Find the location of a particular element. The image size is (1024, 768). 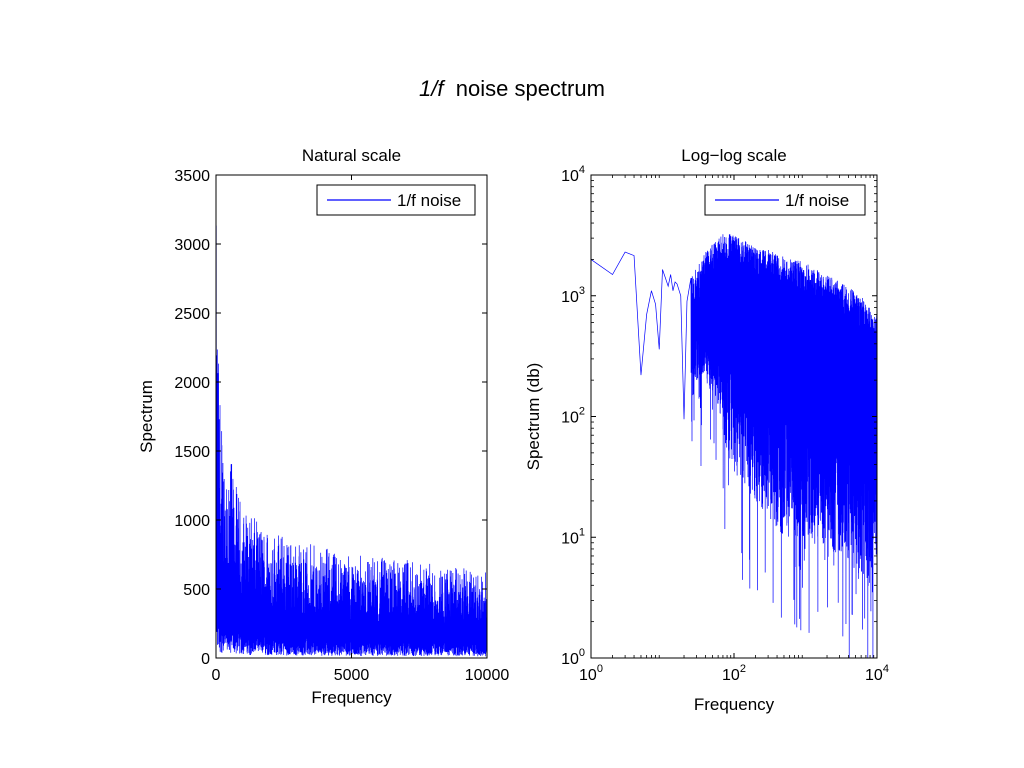

chart-title: Natural scale is located at coordinates (351, 155).